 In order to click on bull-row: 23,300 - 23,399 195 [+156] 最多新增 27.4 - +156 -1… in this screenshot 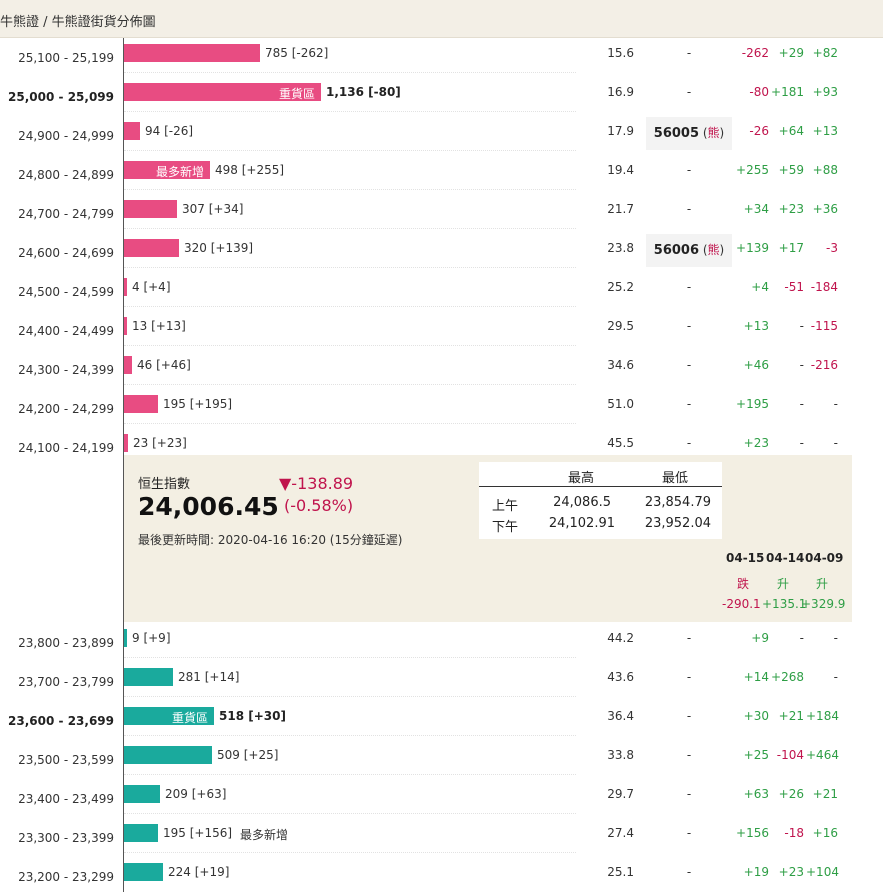, I will do `click(441, 838)`.